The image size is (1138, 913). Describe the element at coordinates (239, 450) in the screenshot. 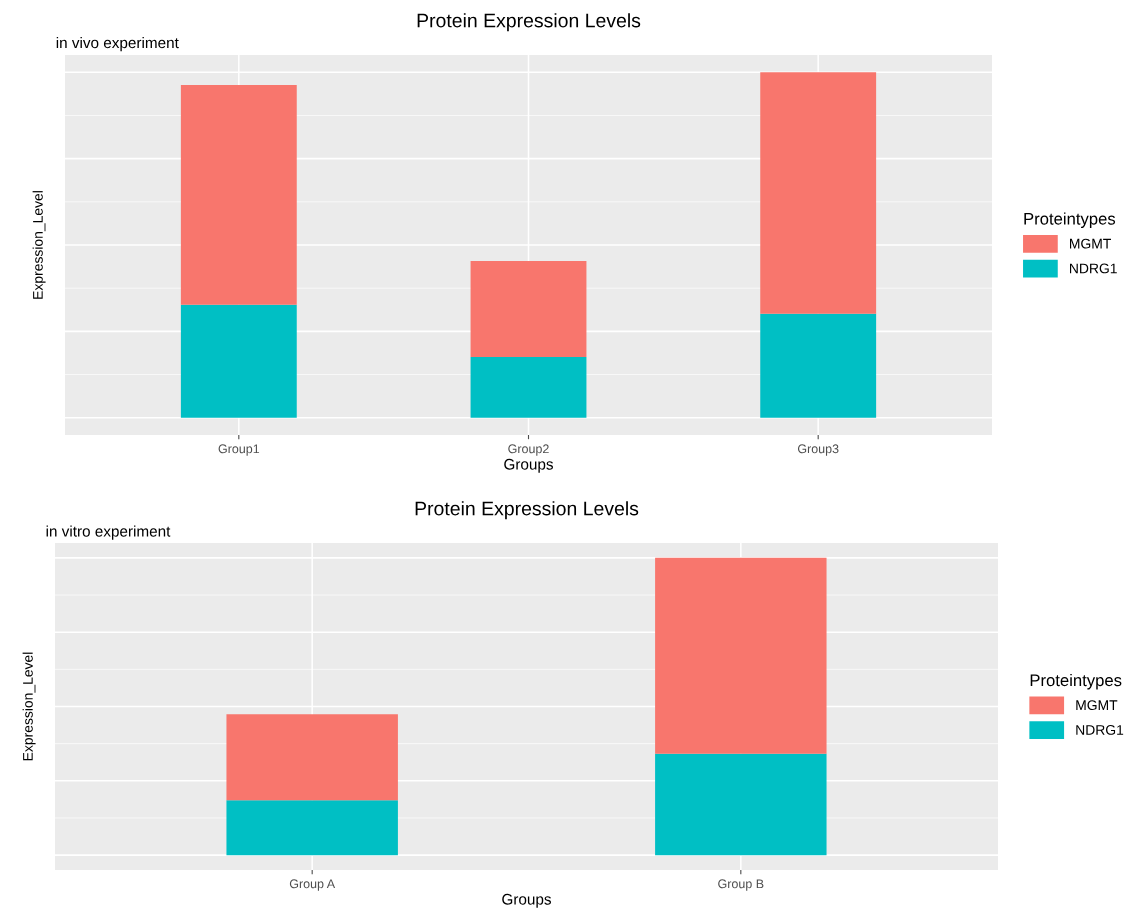

I see `x-tick-label: Group1` at that location.